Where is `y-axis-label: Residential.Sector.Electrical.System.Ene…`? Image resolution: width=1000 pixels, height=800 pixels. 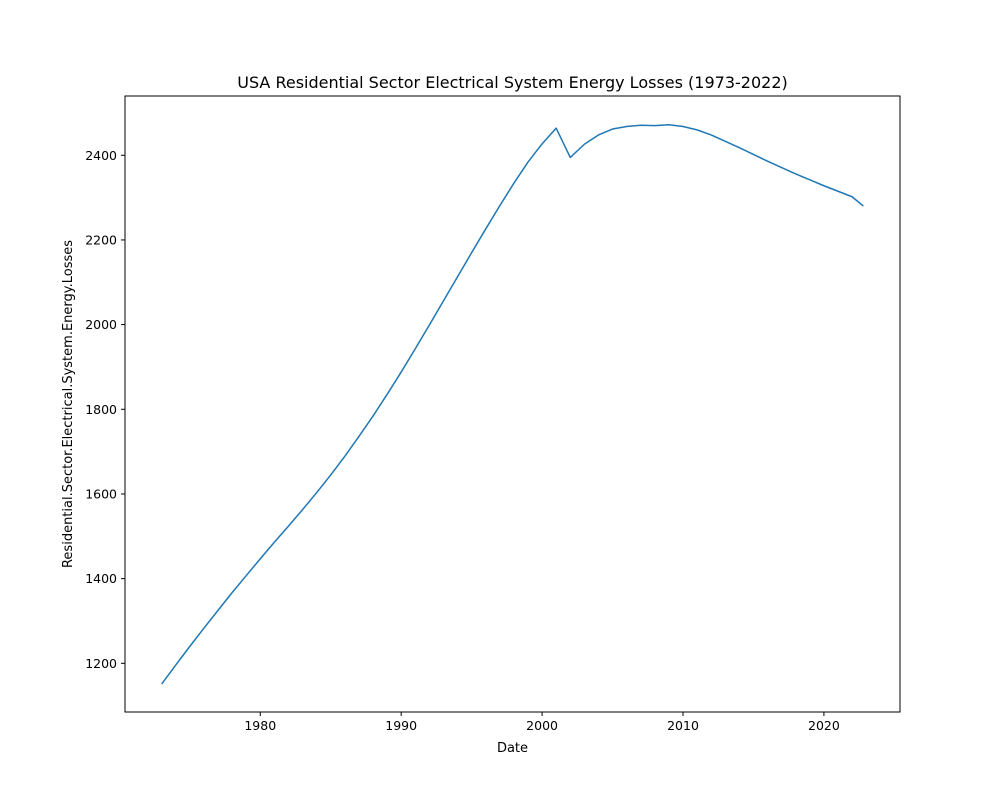 y-axis-label: Residential.Sector.Electrical.System.Ene… is located at coordinates (68, 404).